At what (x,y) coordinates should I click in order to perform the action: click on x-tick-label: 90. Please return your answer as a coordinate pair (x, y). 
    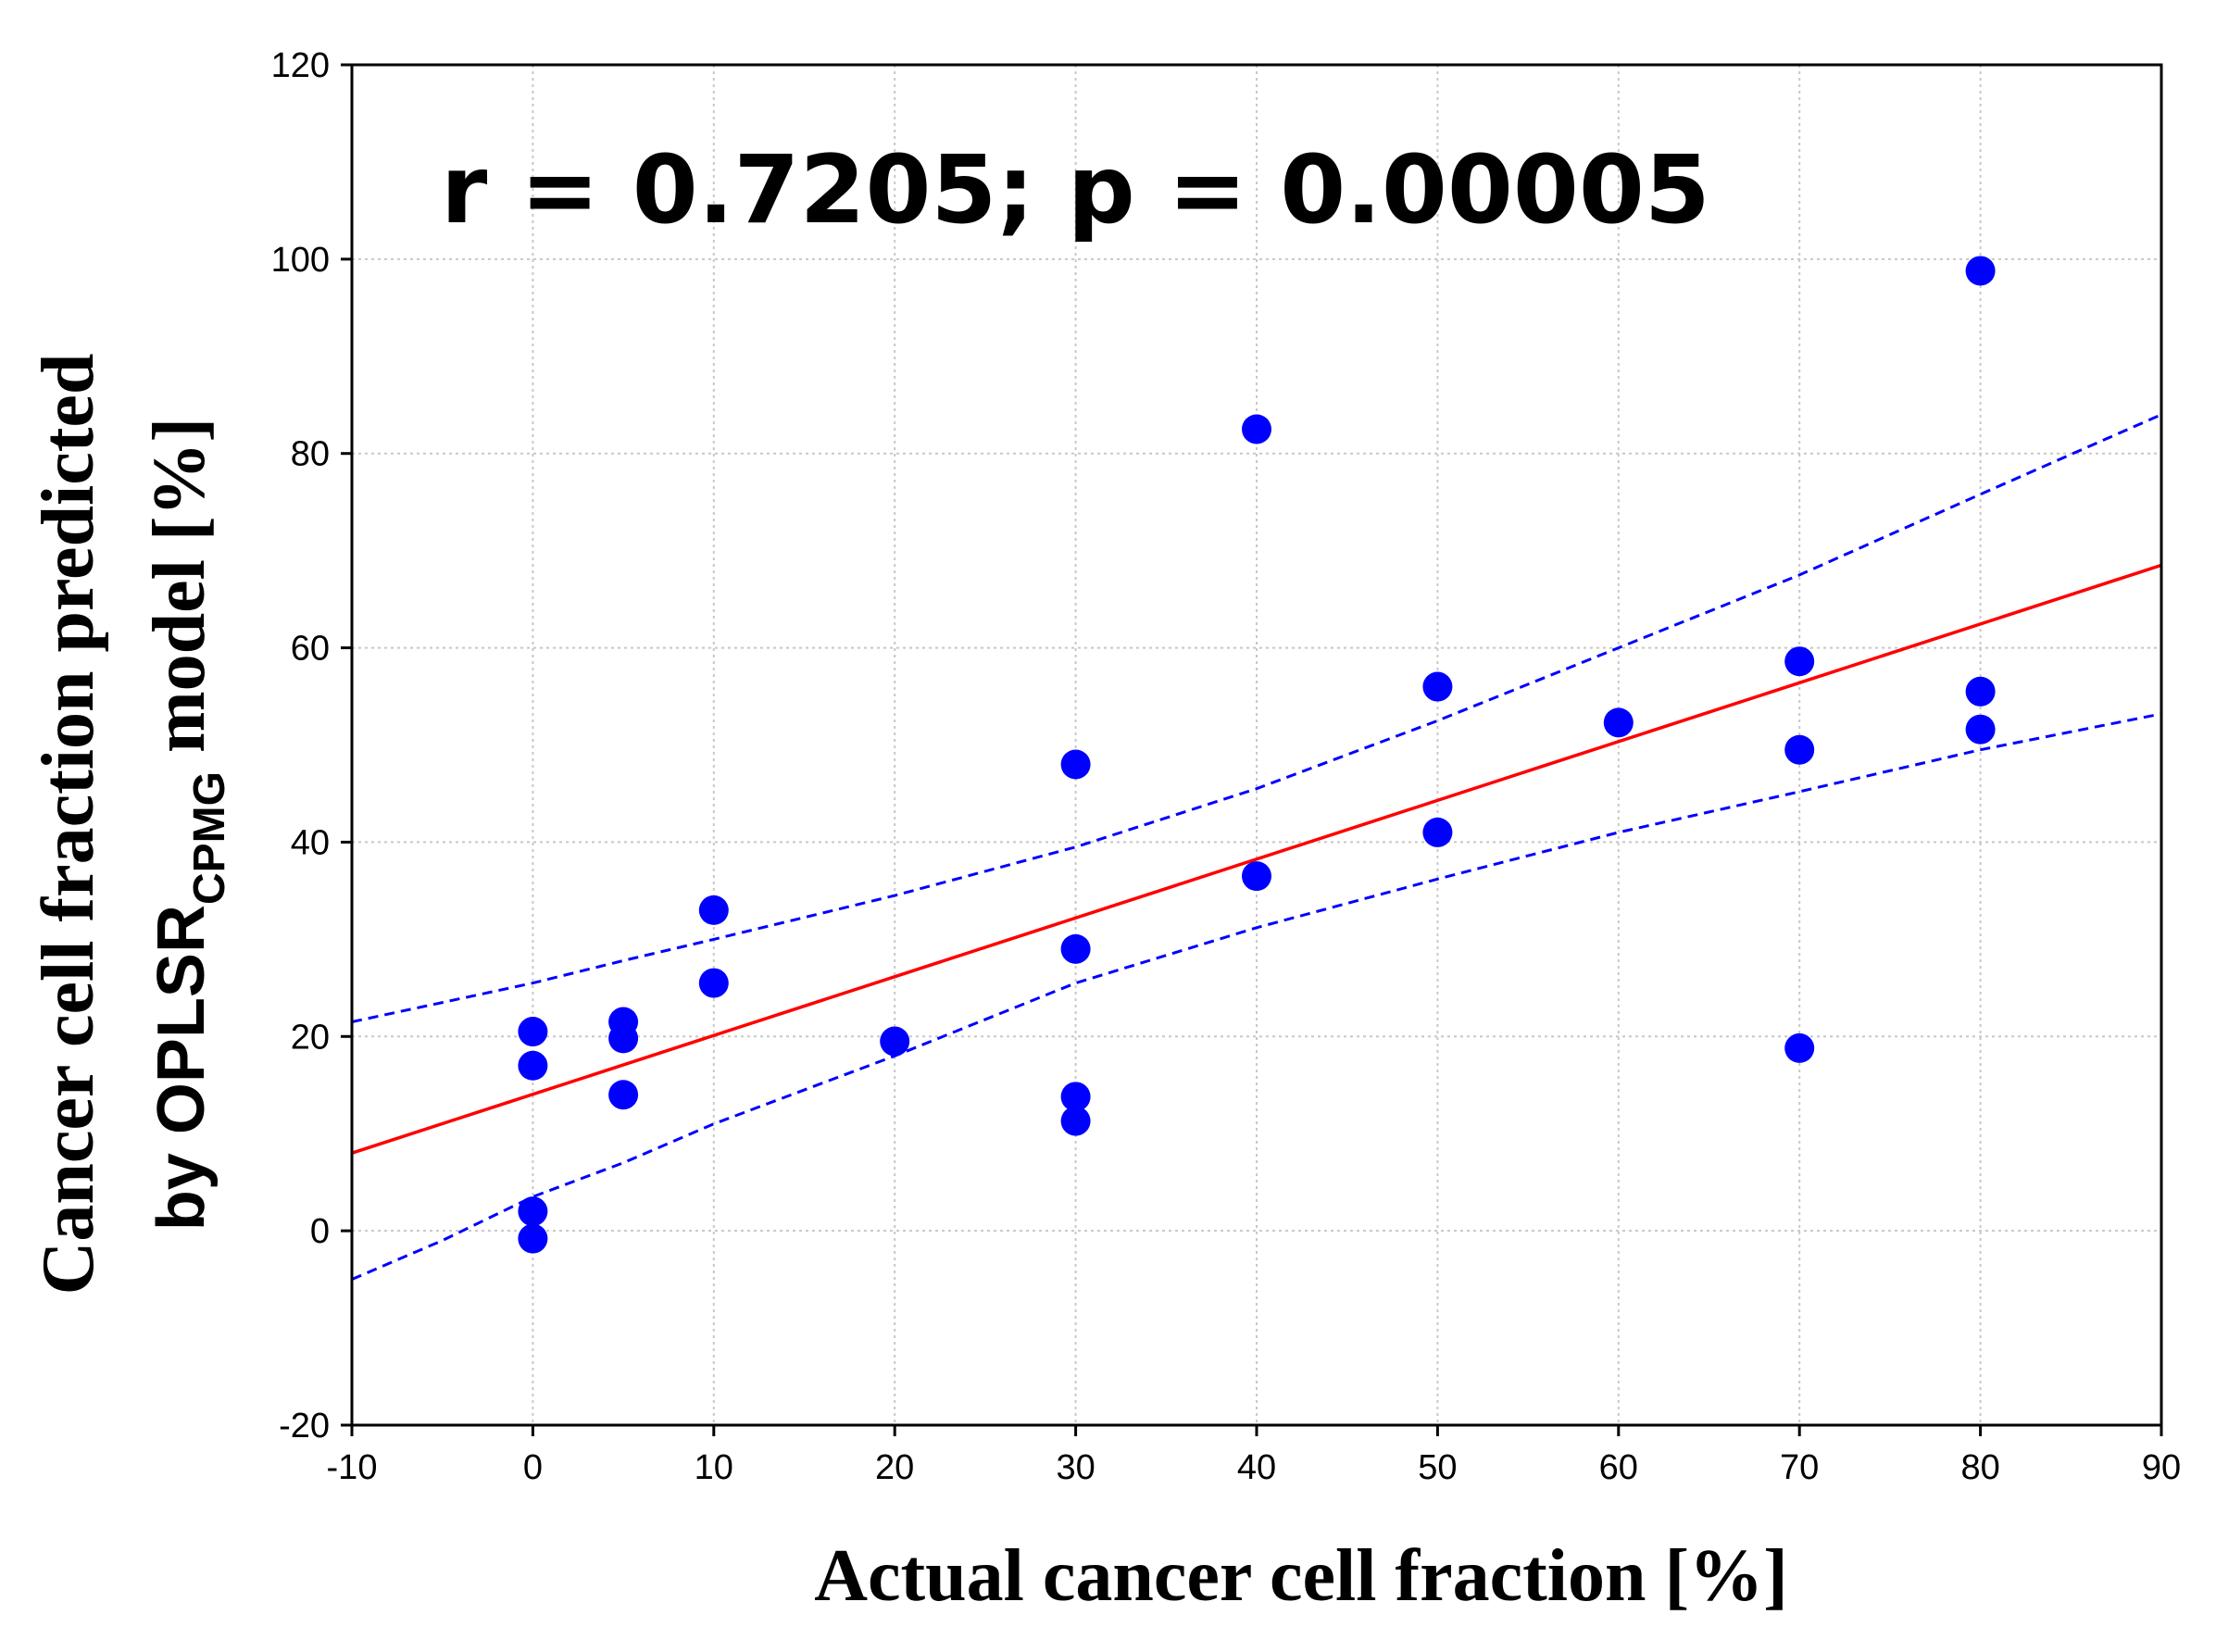
    Looking at the image, I should click on (2161, 1467).